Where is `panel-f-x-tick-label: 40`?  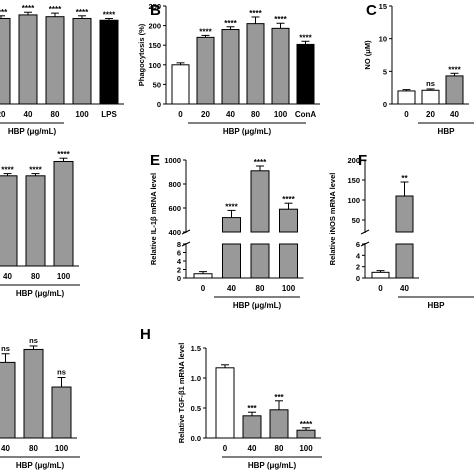
panel-f-x-tick-label: 40 is located at coordinates (404, 288).